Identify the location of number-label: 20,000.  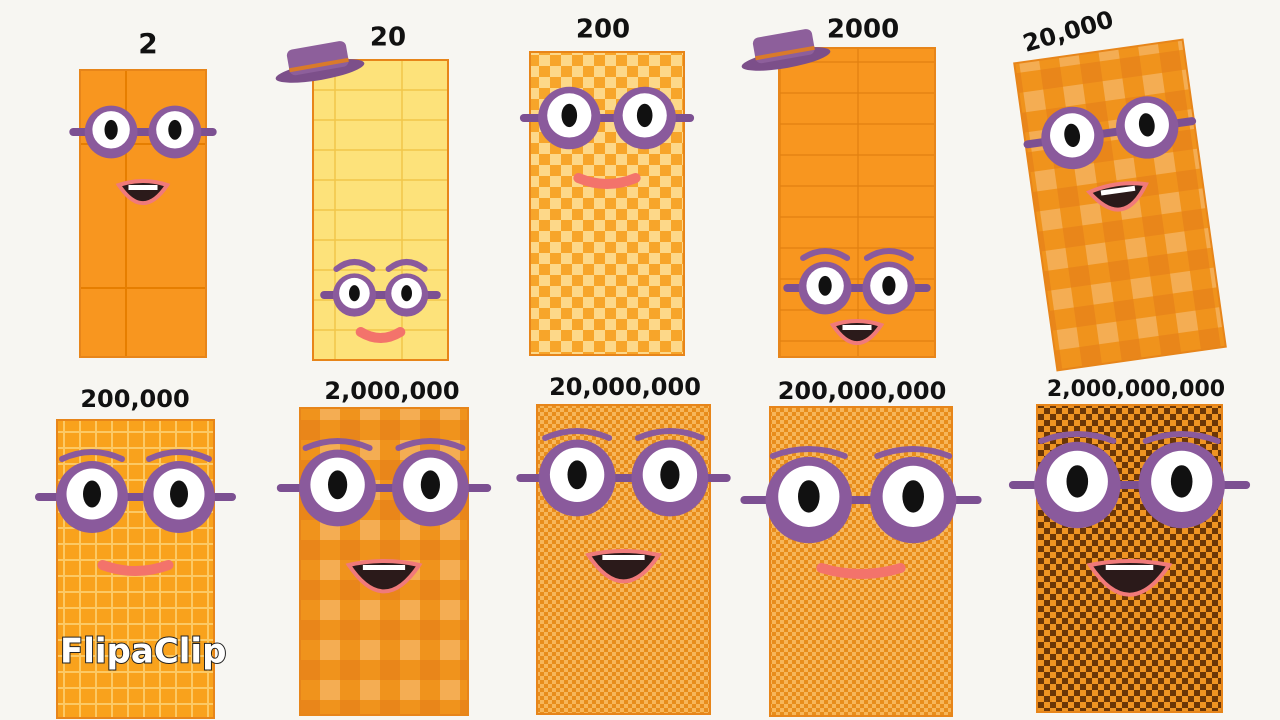
(1068, 31).